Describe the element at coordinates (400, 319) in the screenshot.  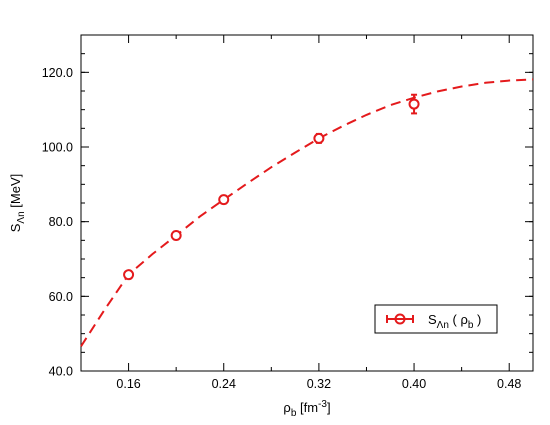
I see `legend-marker` at that location.